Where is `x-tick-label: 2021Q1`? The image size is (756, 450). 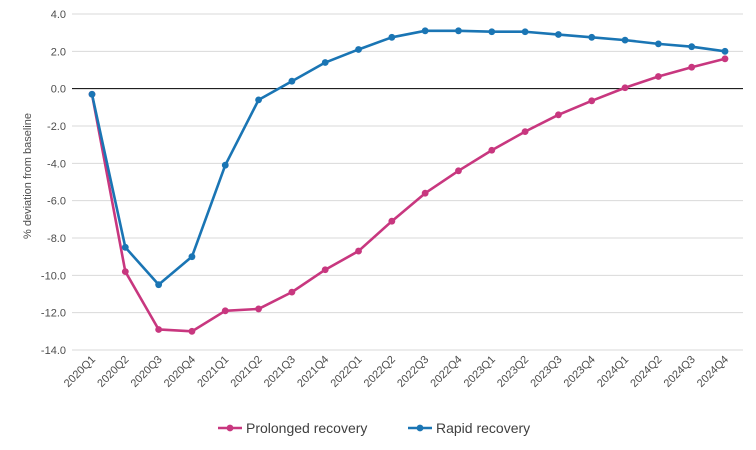 x-tick-label: 2021Q1 is located at coordinates (213, 372).